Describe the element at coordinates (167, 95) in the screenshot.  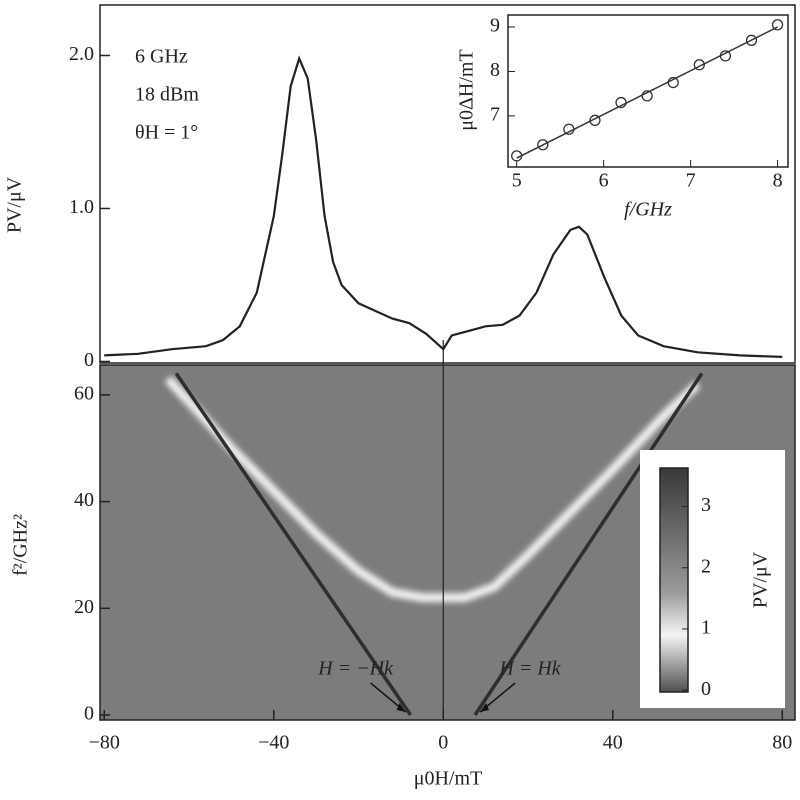
I see `annotation: 18 dBm` at that location.